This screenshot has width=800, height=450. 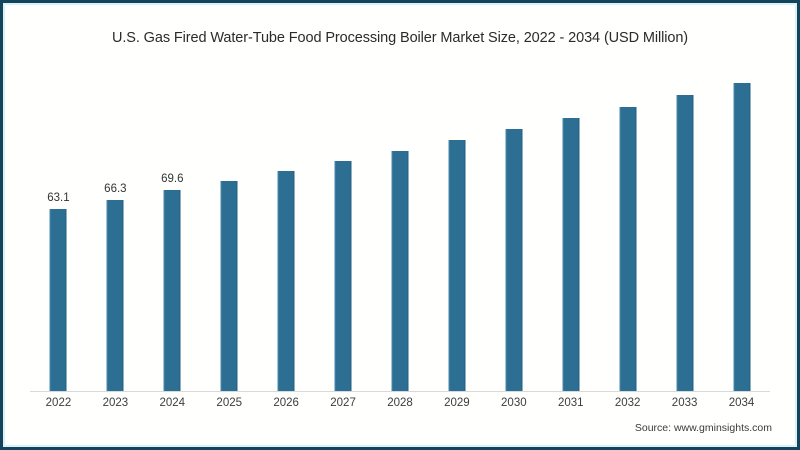 I want to click on x-tick-2024: 2024, so click(x=172, y=403).